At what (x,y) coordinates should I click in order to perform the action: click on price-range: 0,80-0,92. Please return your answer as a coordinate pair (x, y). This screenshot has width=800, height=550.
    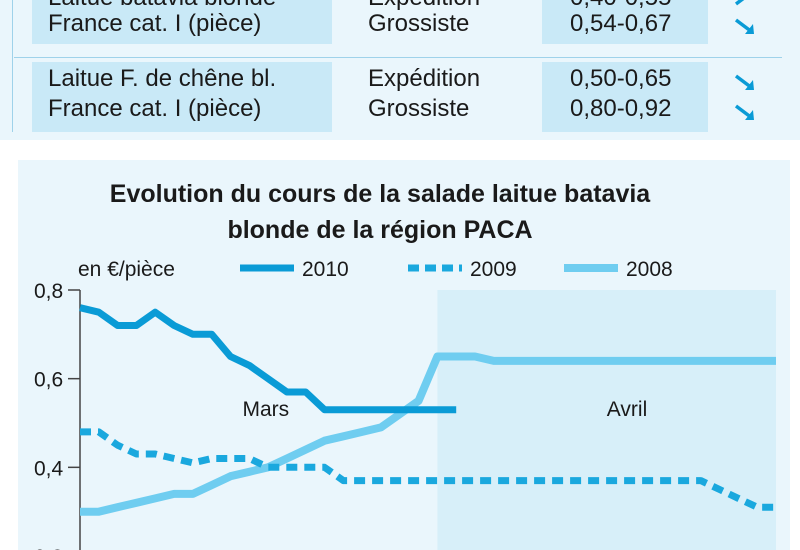
    Looking at the image, I should click on (621, 108).